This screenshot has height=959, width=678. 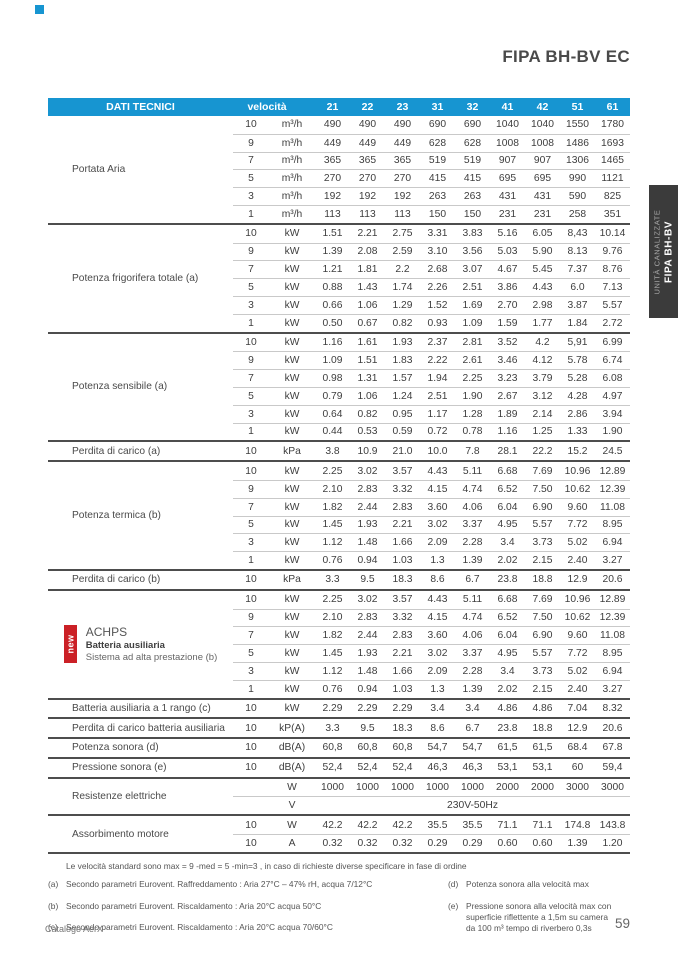 What do you see at coordinates (577, 489) in the screenshot?
I see `value-cell: 10.62` at bounding box center [577, 489].